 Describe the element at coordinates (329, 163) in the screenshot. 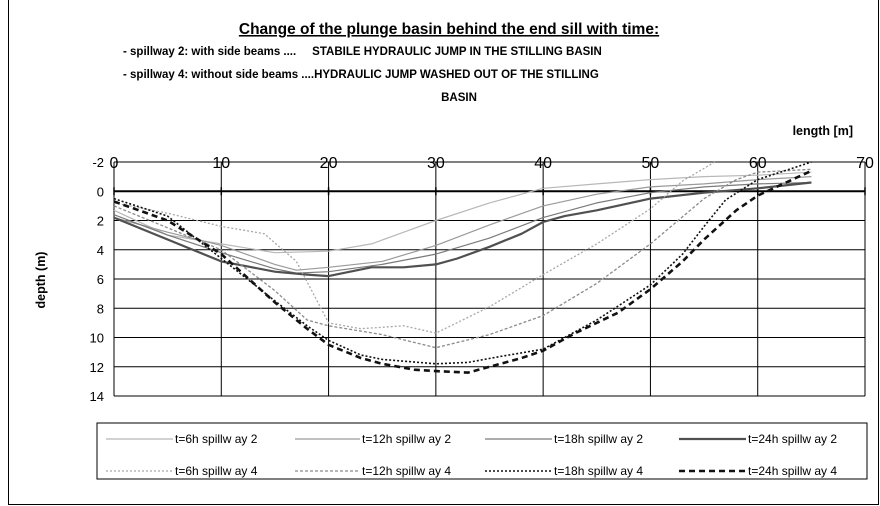

I see `x-tick-label: 20` at that location.